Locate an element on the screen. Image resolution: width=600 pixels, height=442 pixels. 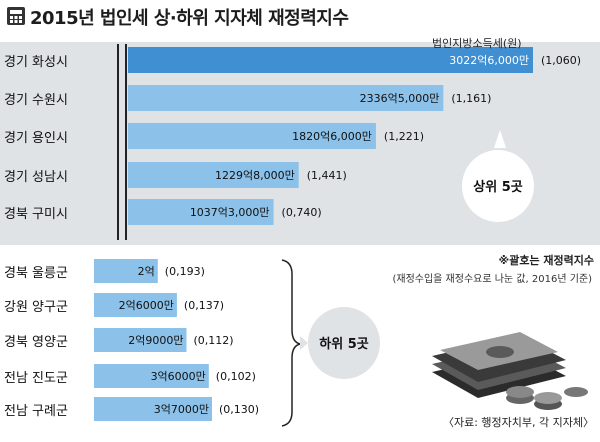
index-label-top-5: (0,740) is located at coordinates (302, 212).